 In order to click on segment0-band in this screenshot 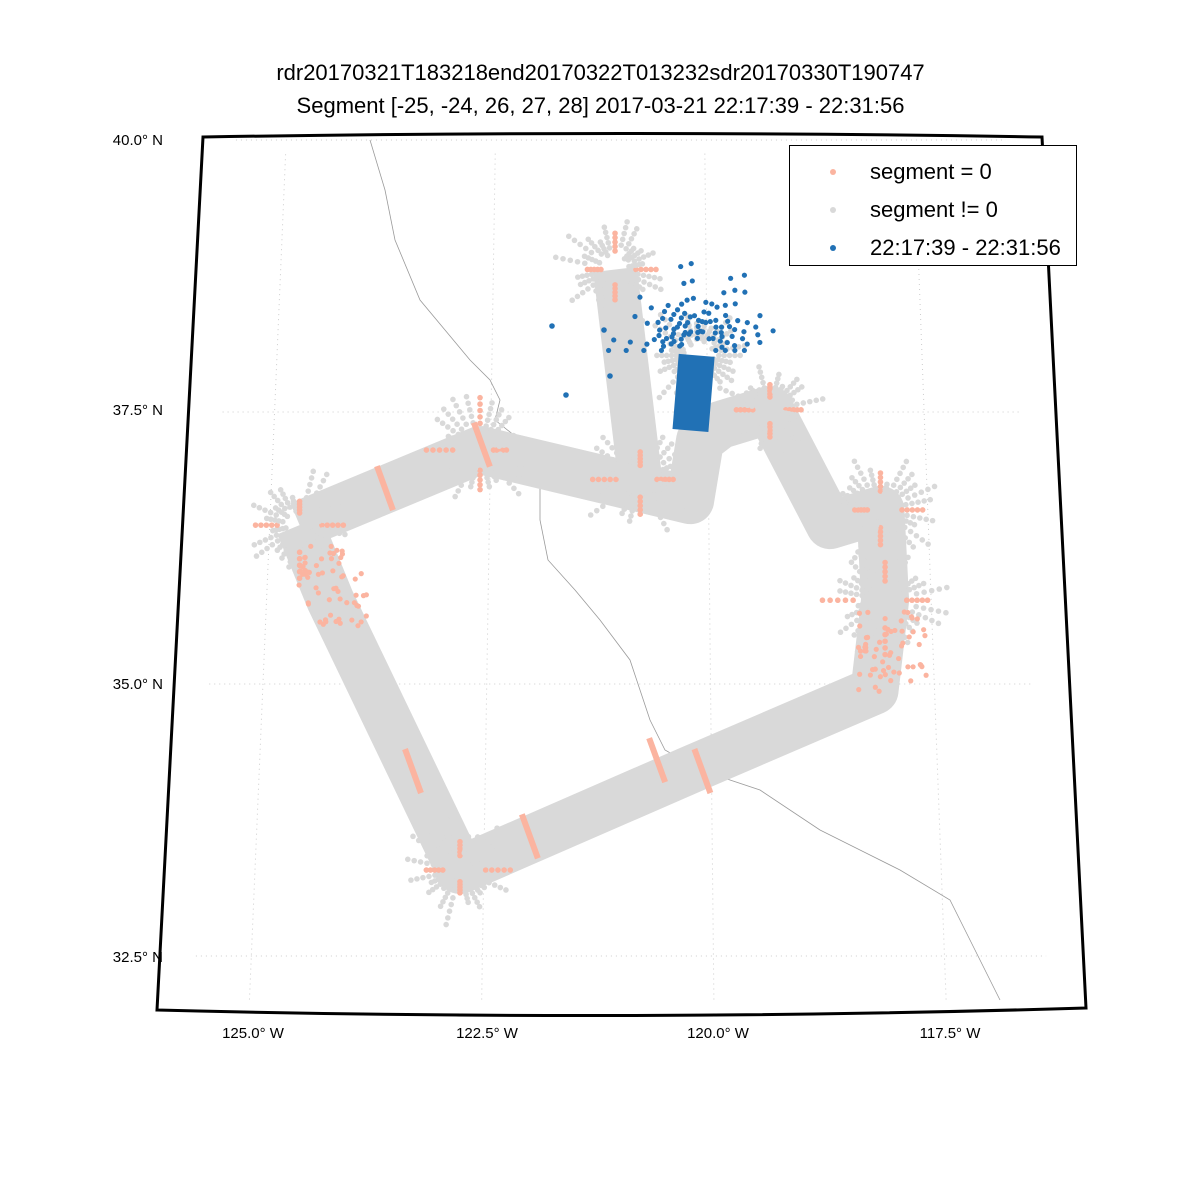, I will do `click(657, 760)`.